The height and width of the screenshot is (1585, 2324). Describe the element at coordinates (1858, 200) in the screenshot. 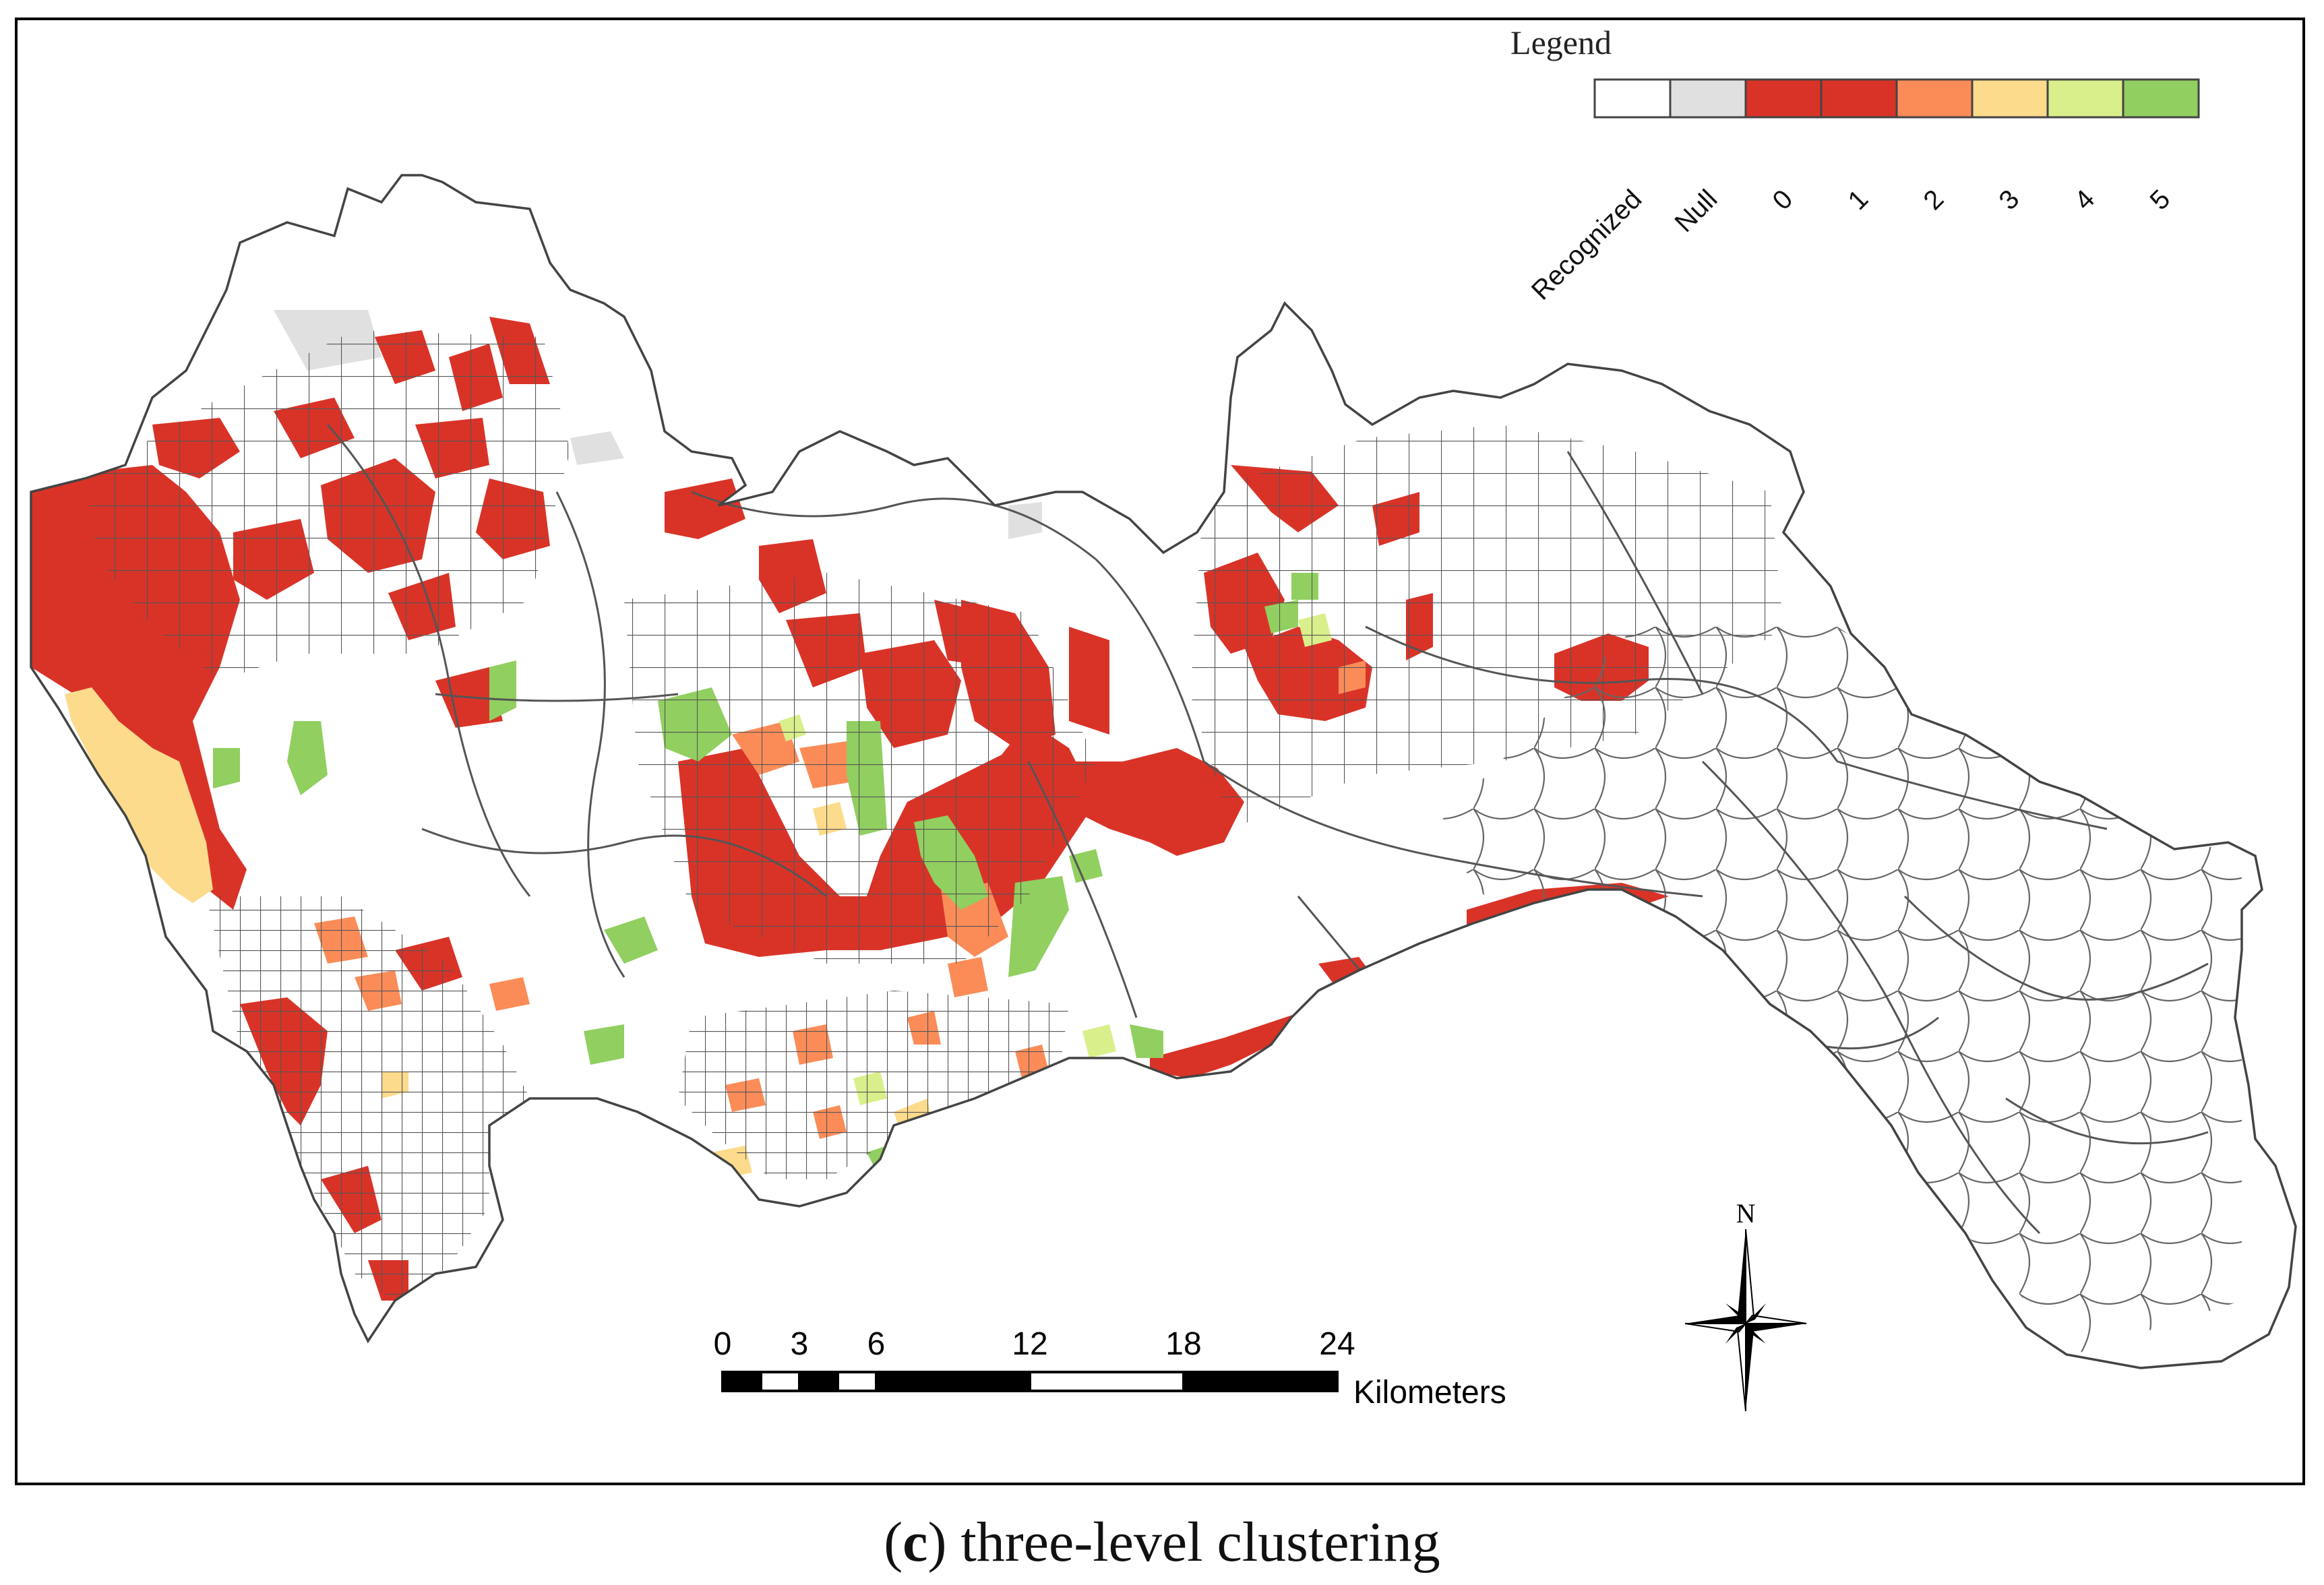

I see `legend-label-3: 1` at that location.